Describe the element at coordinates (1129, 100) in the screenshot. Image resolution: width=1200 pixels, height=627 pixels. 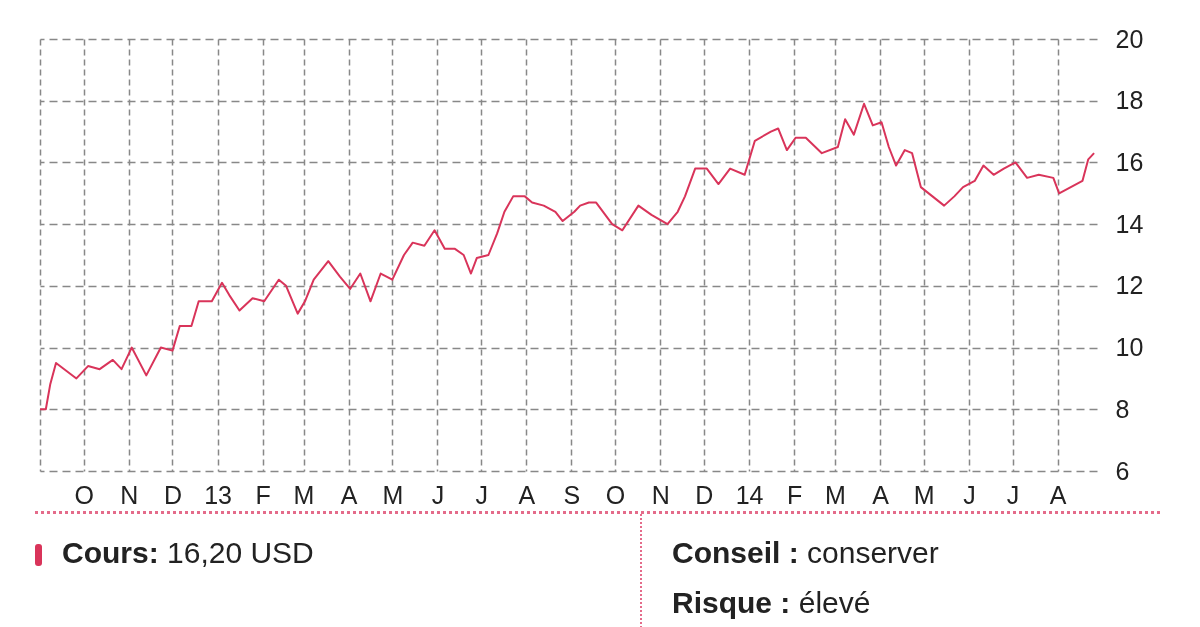
I see `y-tick-label: 18` at that location.